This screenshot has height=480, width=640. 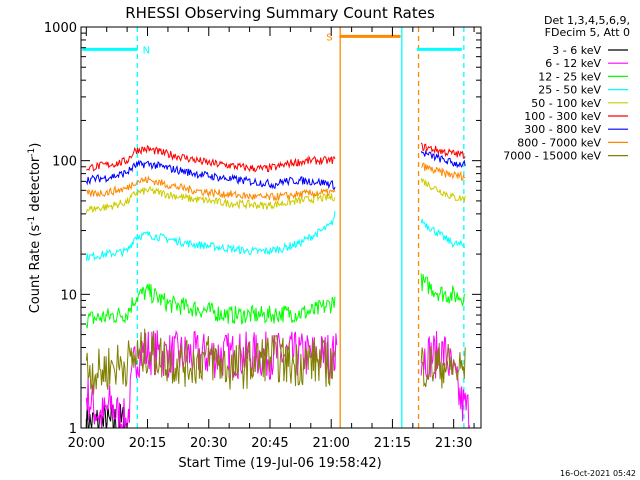 I want to click on legend-label-0: 3 - 6 keV, so click(x=576, y=50).